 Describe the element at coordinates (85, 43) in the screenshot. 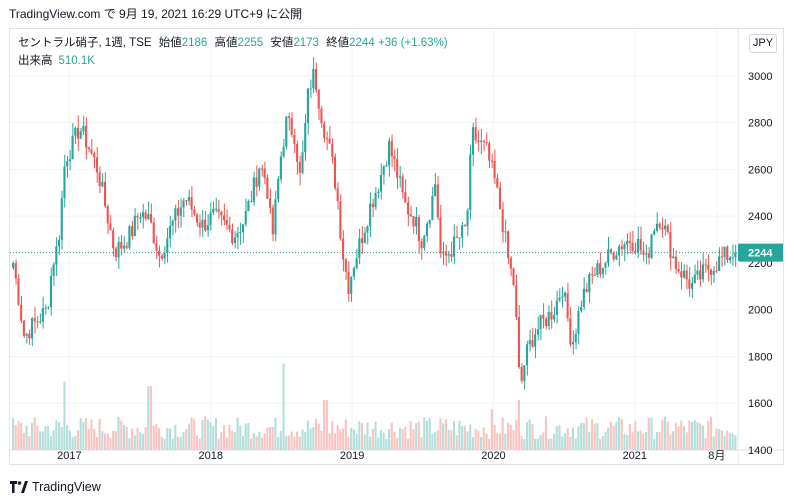

I see `symbol-label: セントラル硝子, 1週, TSE` at that location.